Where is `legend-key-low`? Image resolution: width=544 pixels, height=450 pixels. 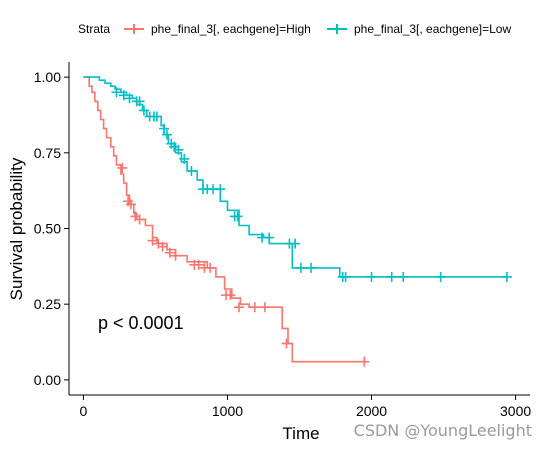 legend-key-low is located at coordinates (337, 29).